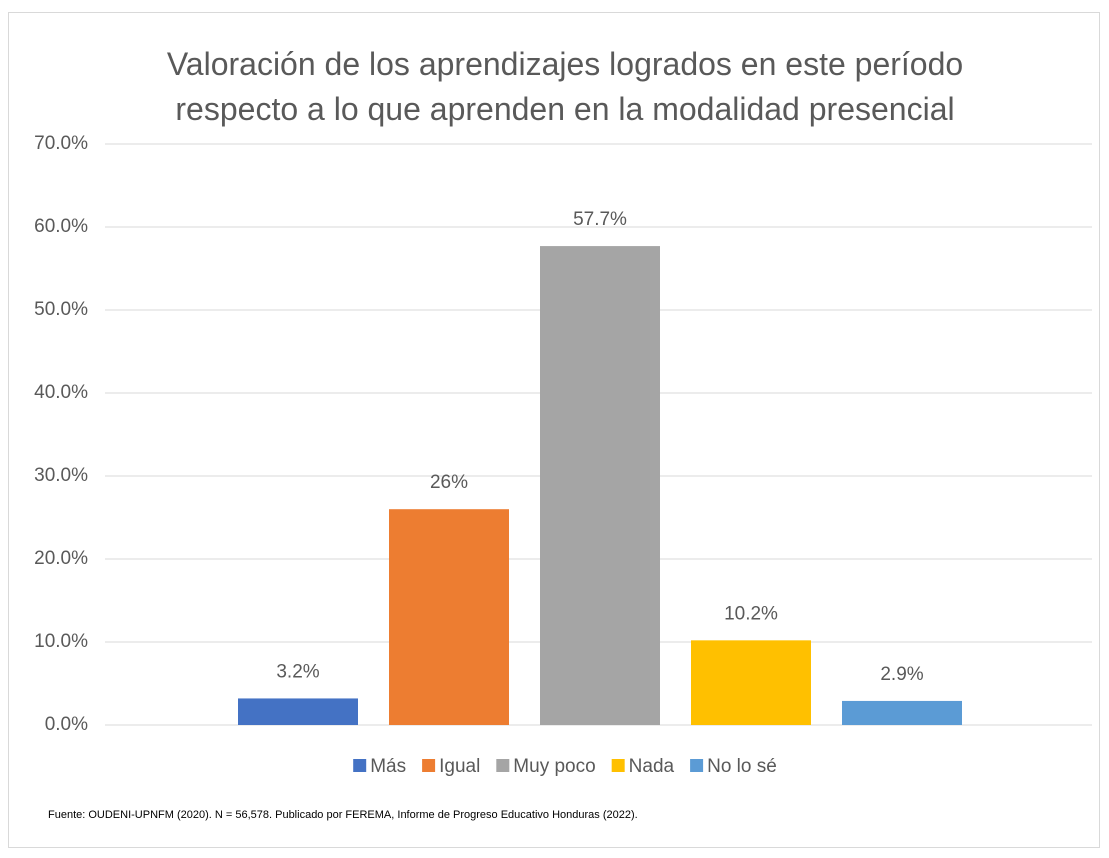 The width and height of the screenshot is (1109, 858). I want to click on data-label: 57.7%, so click(600, 219).